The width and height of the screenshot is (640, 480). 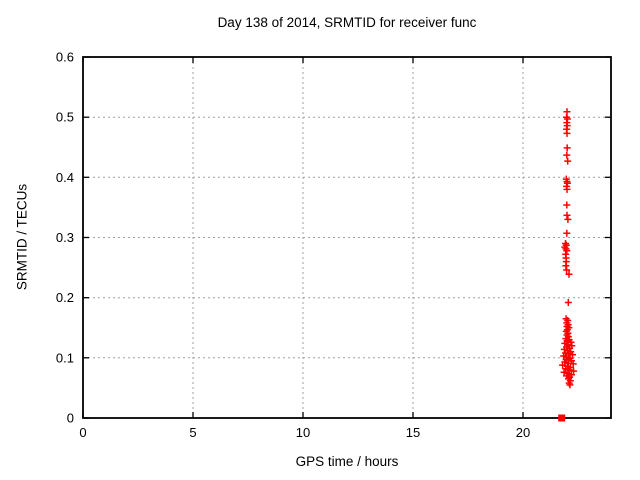 I want to click on x-tick-label: 10, so click(x=303, y=432).